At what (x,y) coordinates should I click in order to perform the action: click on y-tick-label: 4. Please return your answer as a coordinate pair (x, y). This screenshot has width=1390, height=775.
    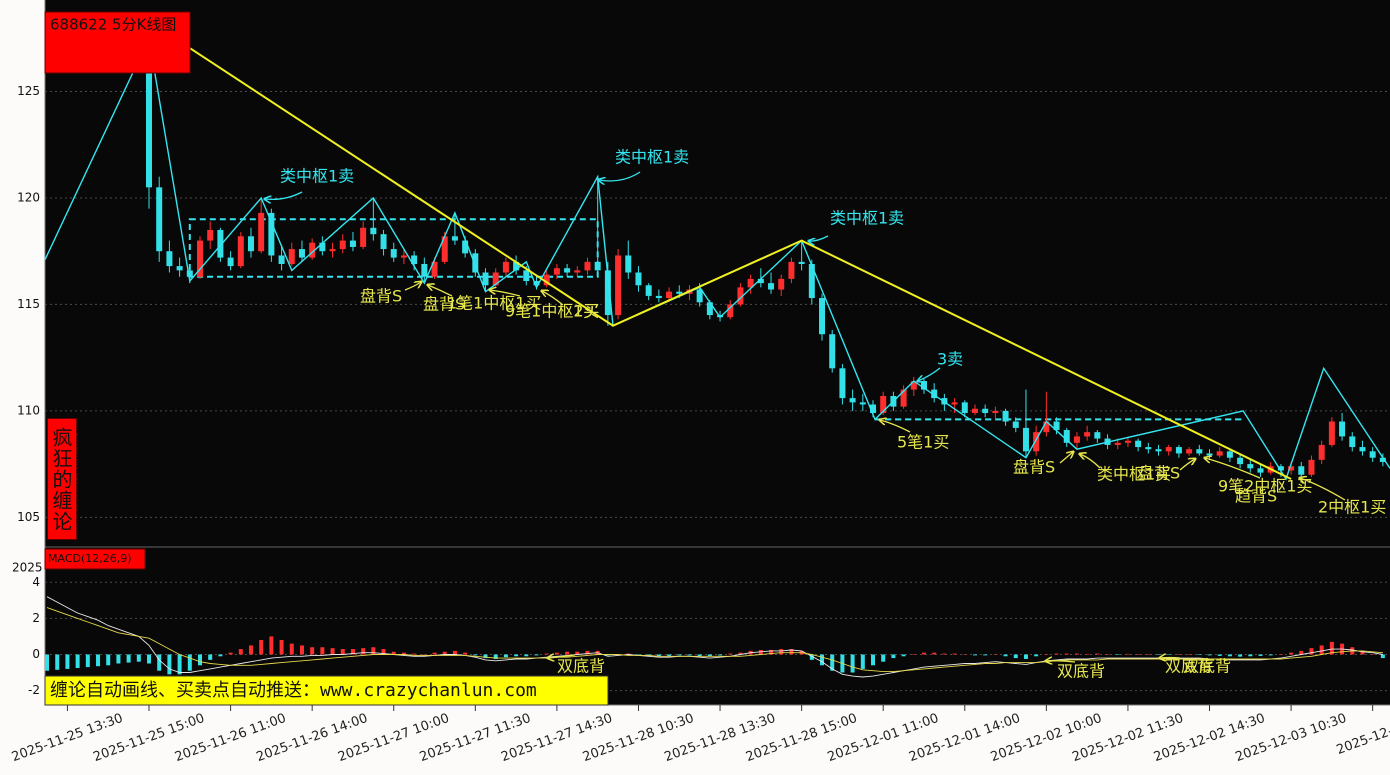
    Looking at the image, I should click on (36, 582).